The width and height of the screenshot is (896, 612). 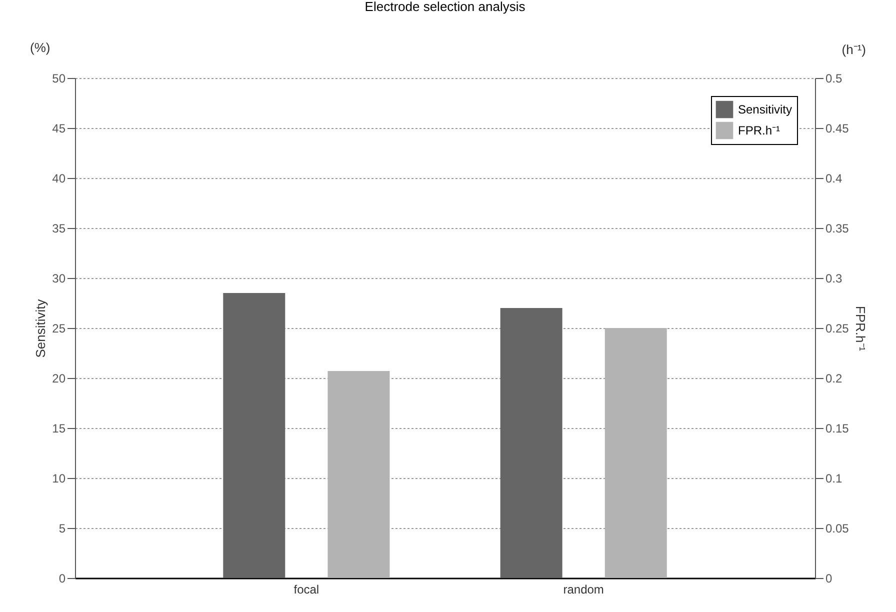 I want to click on y-tick-label: 30, so click(x=59, y=279).